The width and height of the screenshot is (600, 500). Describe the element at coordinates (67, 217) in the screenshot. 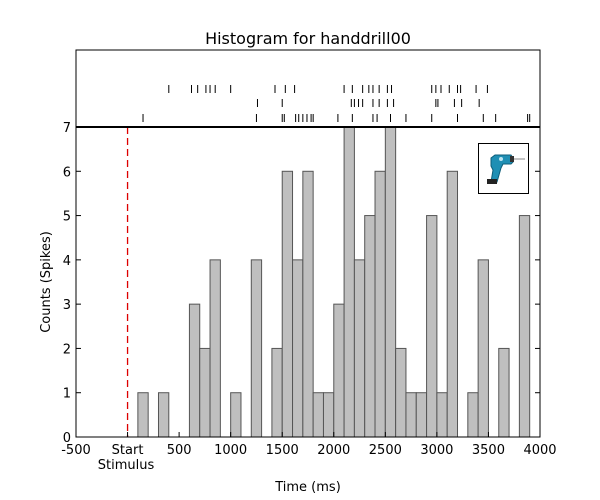

I see `y-tick-label: 5` at that location.